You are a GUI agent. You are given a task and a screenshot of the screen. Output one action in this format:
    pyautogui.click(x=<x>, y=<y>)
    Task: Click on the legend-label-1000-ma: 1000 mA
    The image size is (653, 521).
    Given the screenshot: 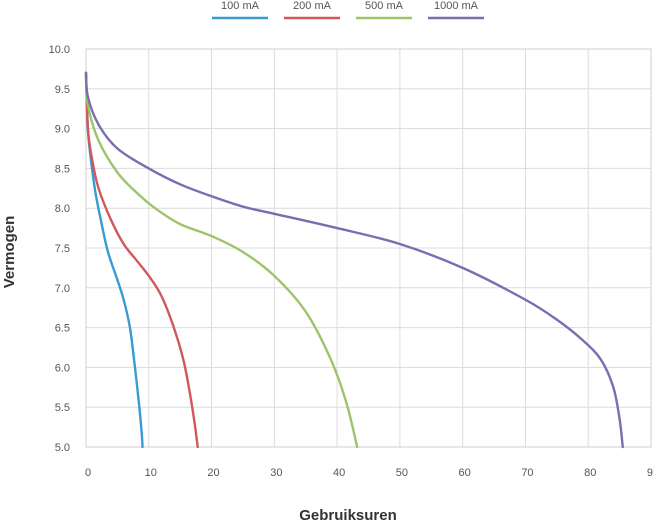 What is the action you would take?
    pyautogui.click(x=456, y=6)
    